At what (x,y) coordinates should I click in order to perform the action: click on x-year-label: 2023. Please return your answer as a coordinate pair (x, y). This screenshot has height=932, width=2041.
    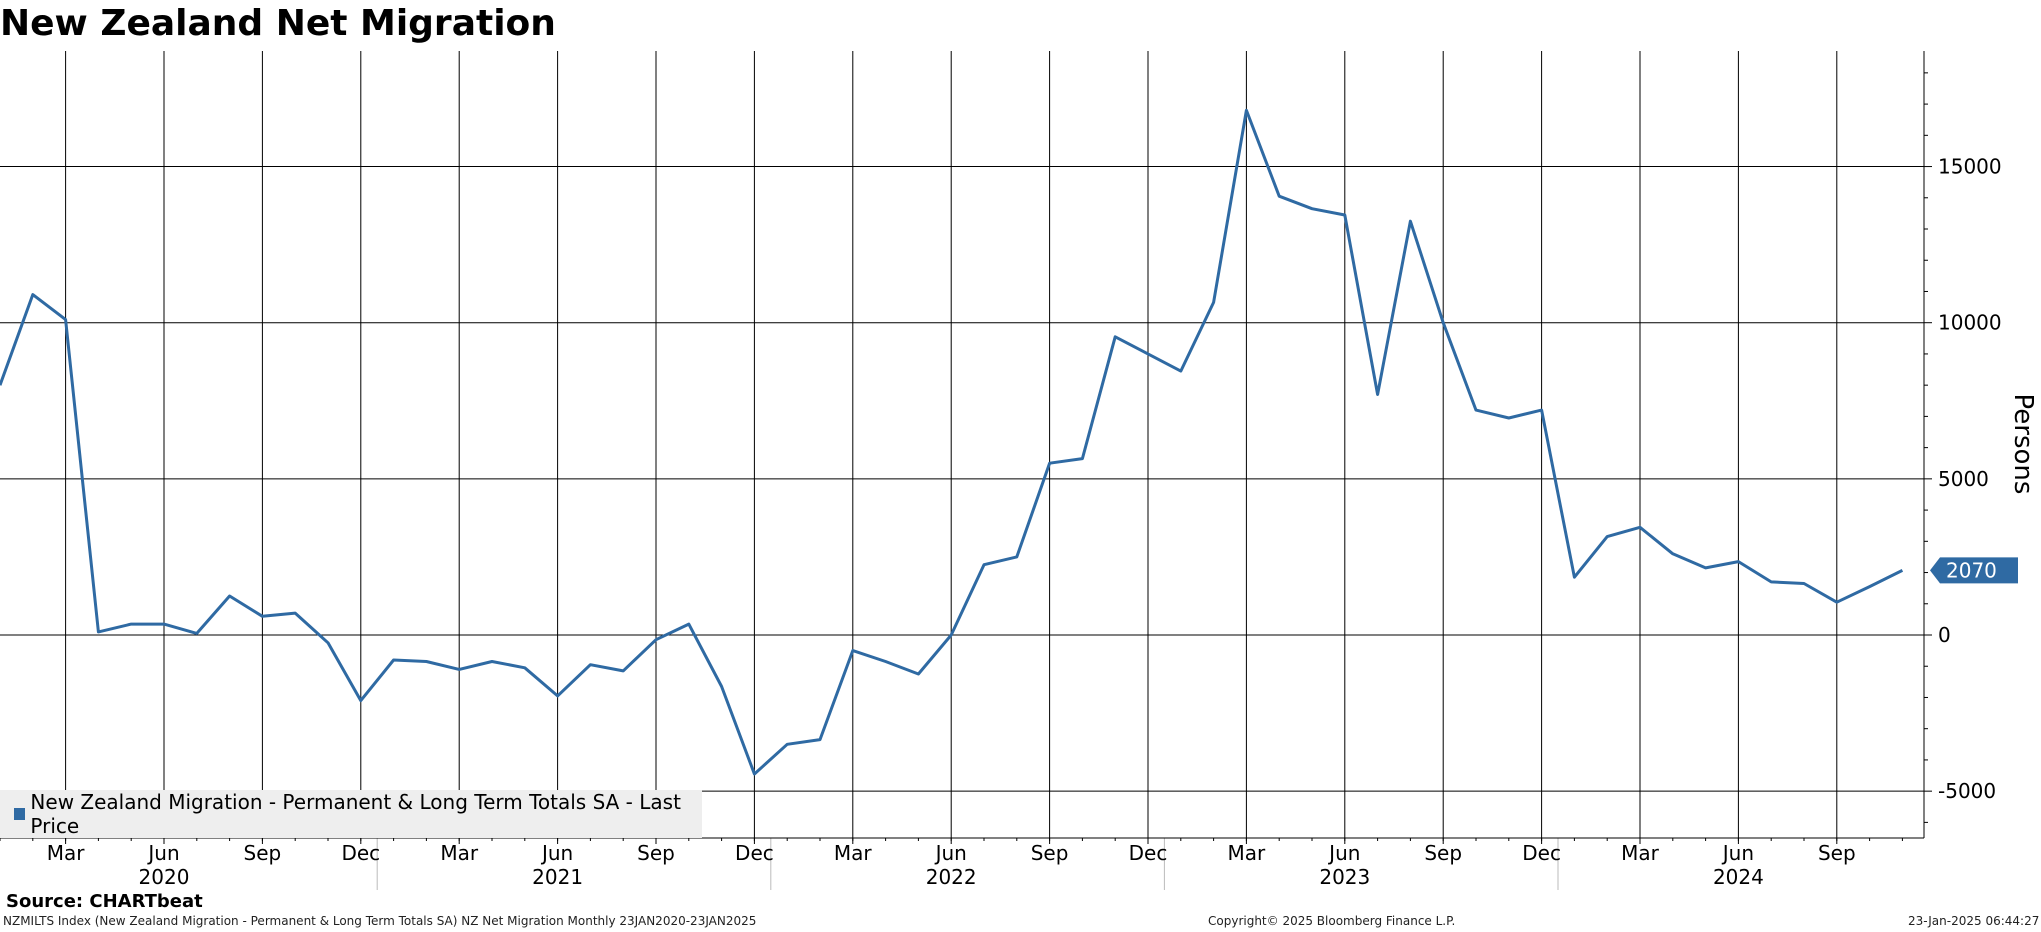
    Looking at the image, I should click on (1344, 877).